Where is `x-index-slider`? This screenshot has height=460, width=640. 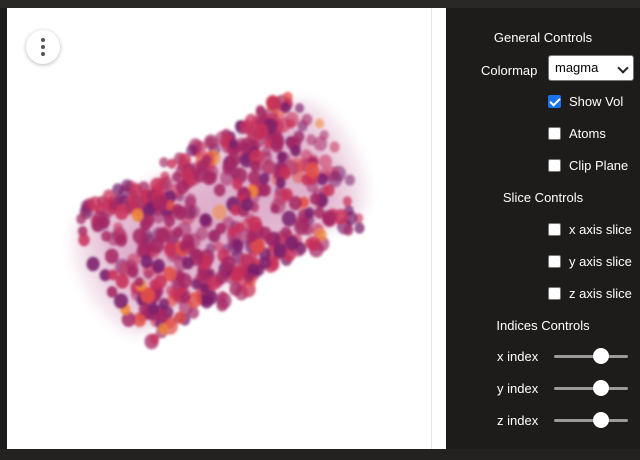
x-index-slider is located at coordinates (591, 356).